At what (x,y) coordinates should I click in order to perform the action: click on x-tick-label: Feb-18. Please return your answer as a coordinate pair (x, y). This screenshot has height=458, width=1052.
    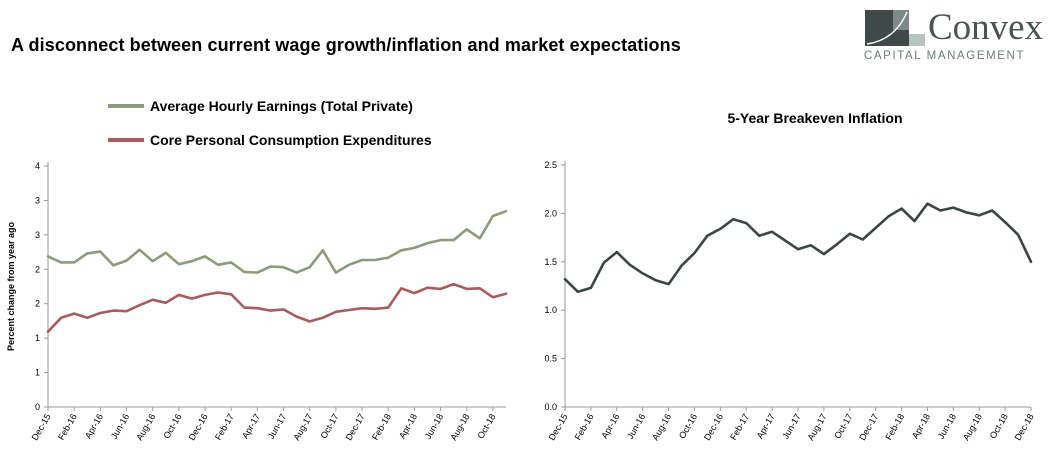
    Looking at the image, I should click on (894, 427).